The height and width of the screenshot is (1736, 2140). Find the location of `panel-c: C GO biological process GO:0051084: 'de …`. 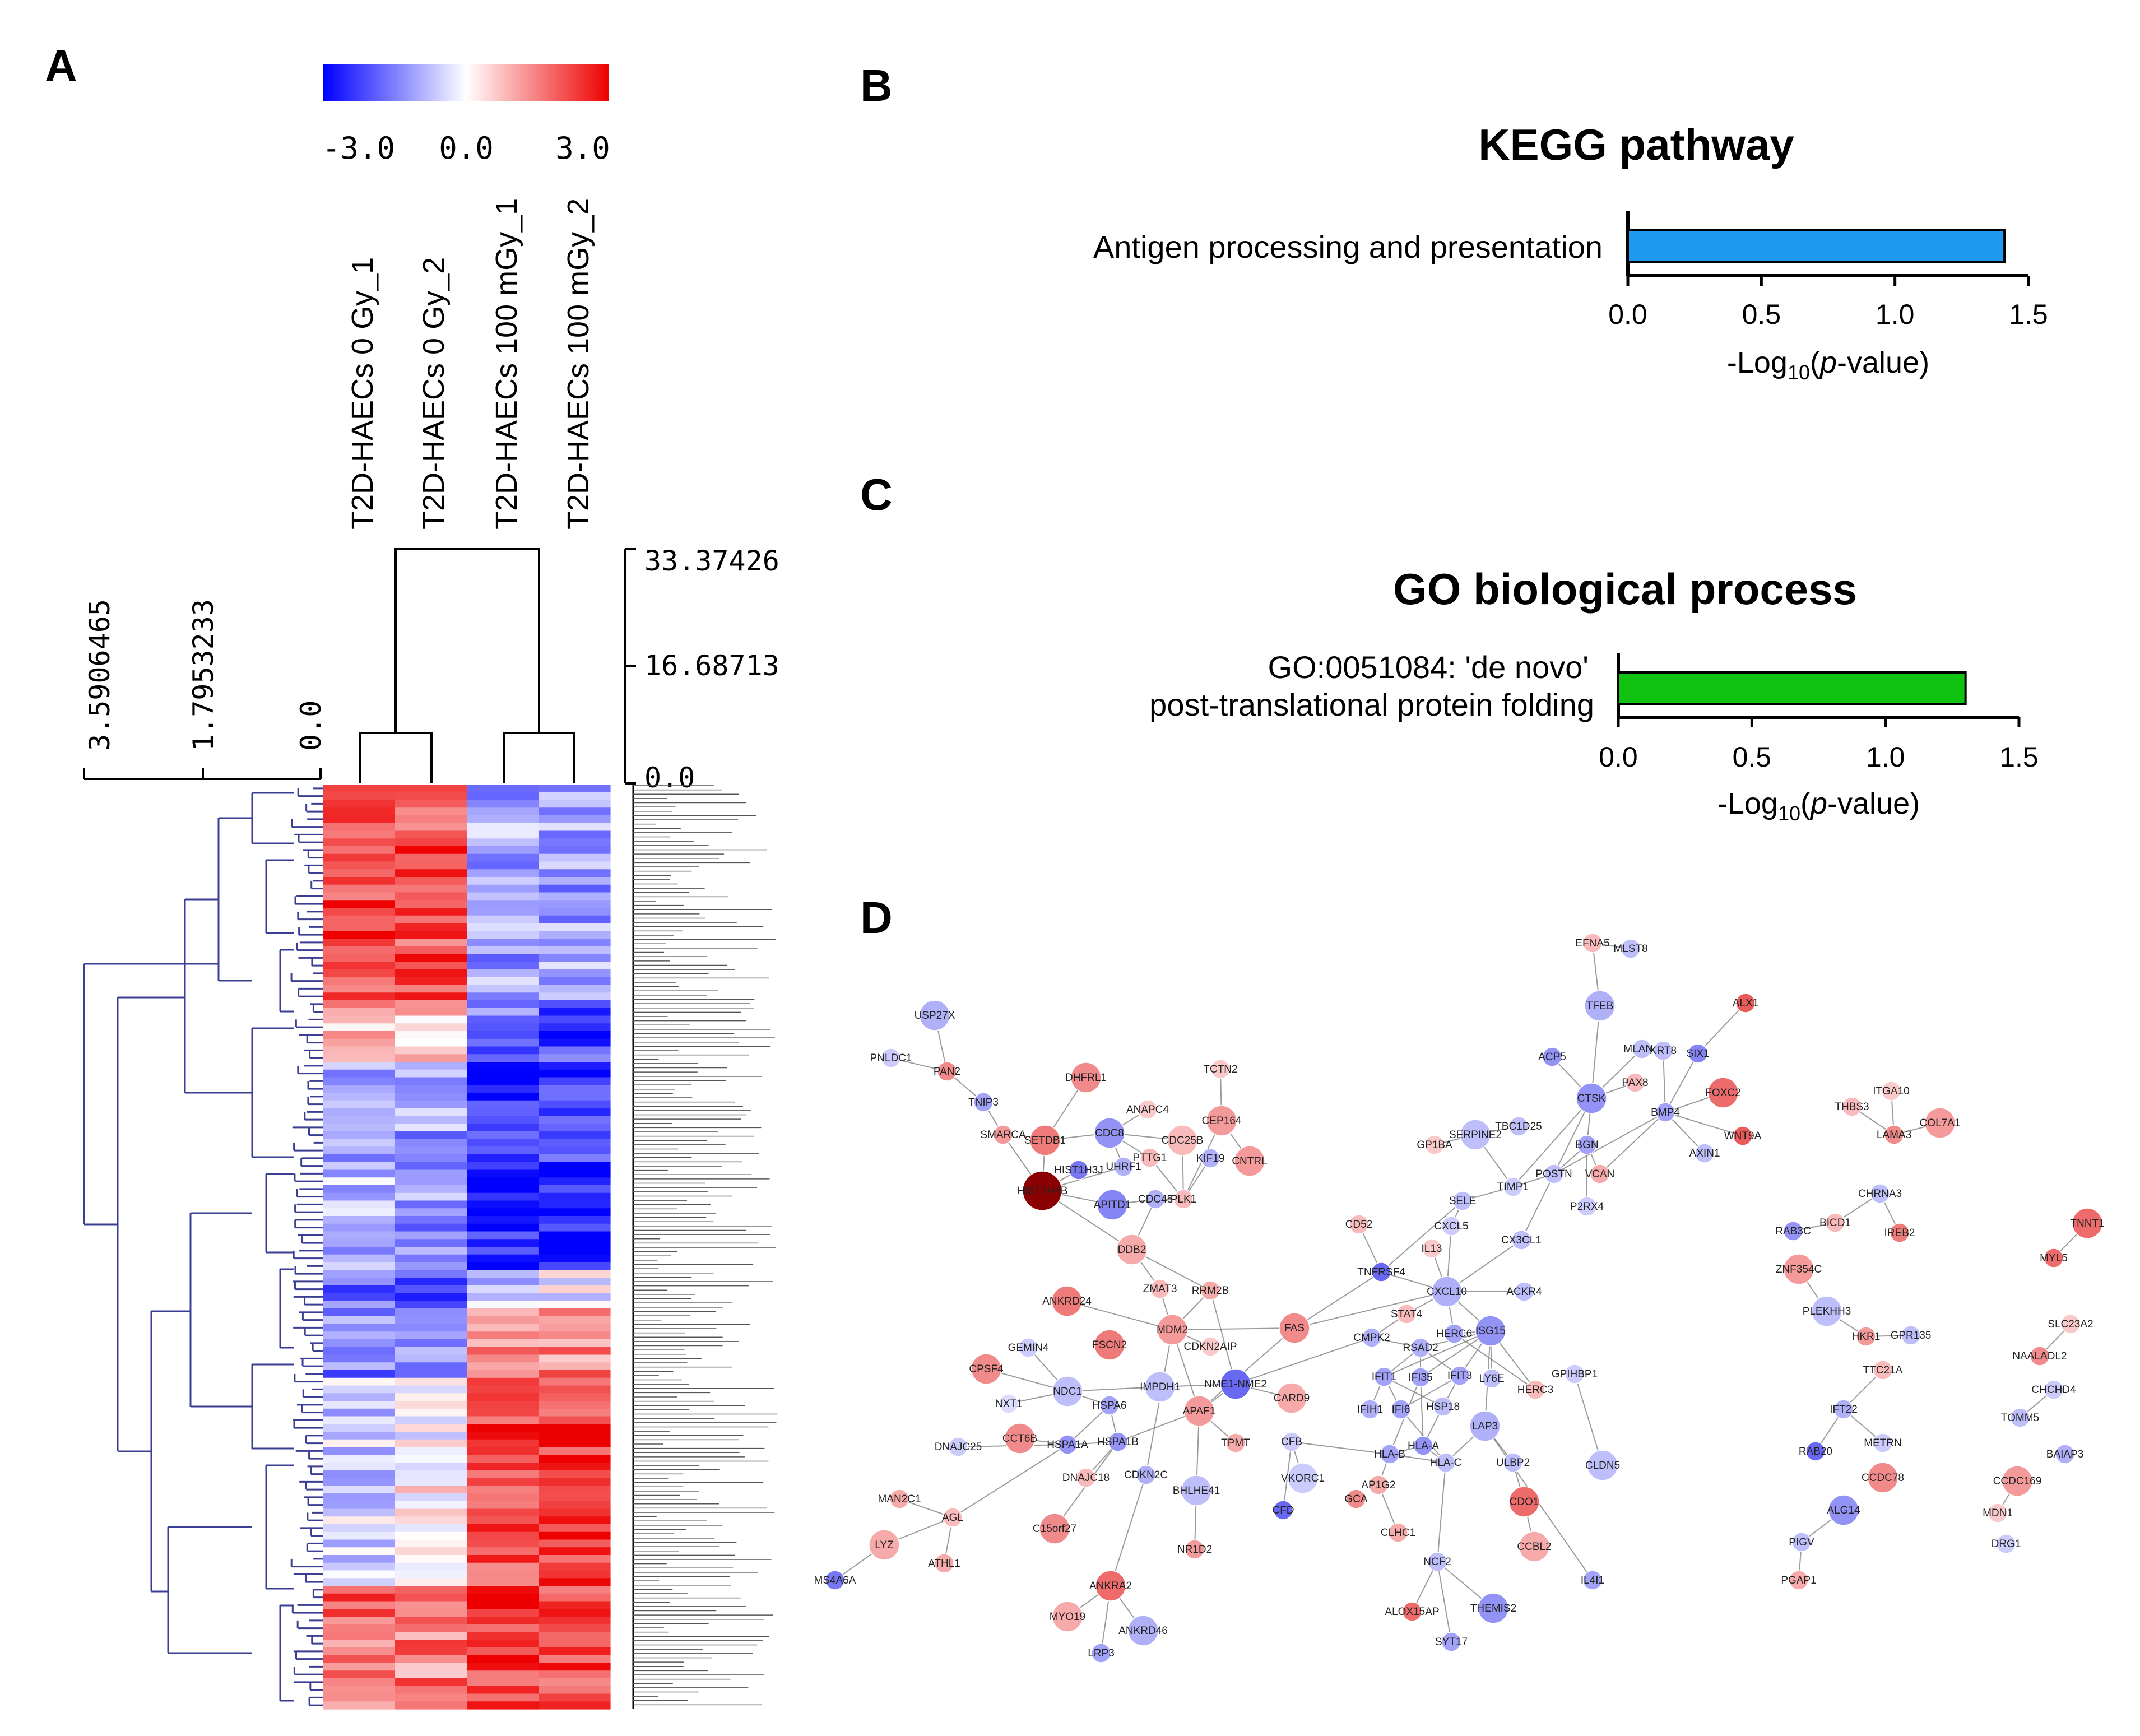

panel-c: C GO biological process GO:0051084: 'de … is located at coordinates (1449, 647).